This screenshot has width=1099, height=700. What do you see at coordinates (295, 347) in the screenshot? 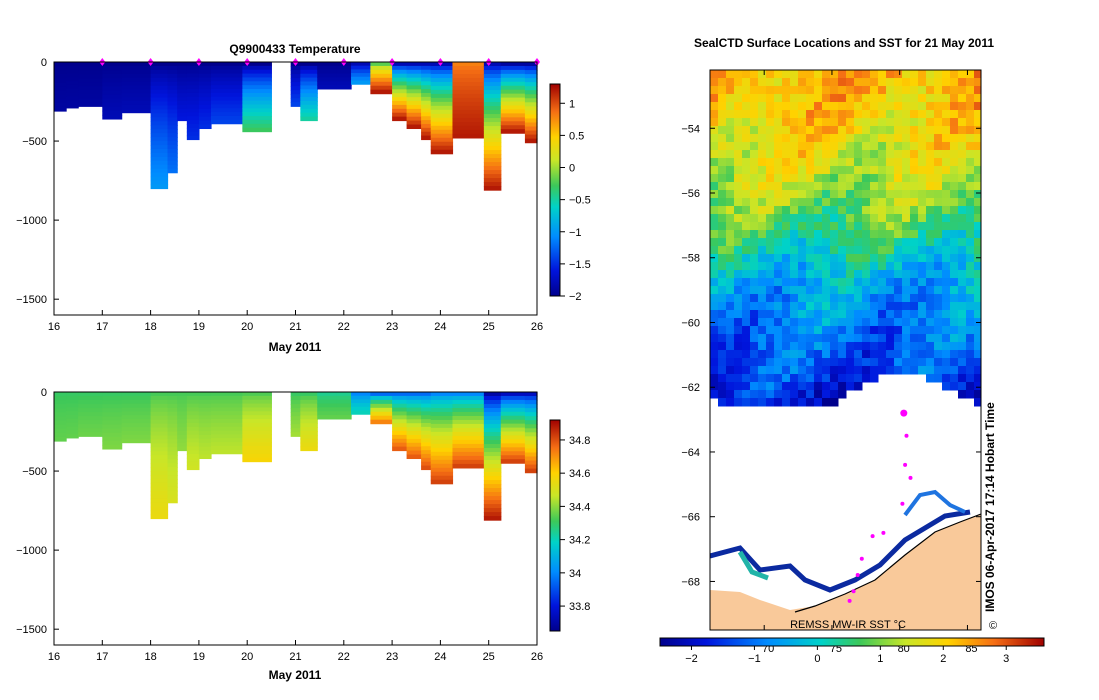
I see `temperature-x-axis-label: May 2011` at bounding box center [295, 347].